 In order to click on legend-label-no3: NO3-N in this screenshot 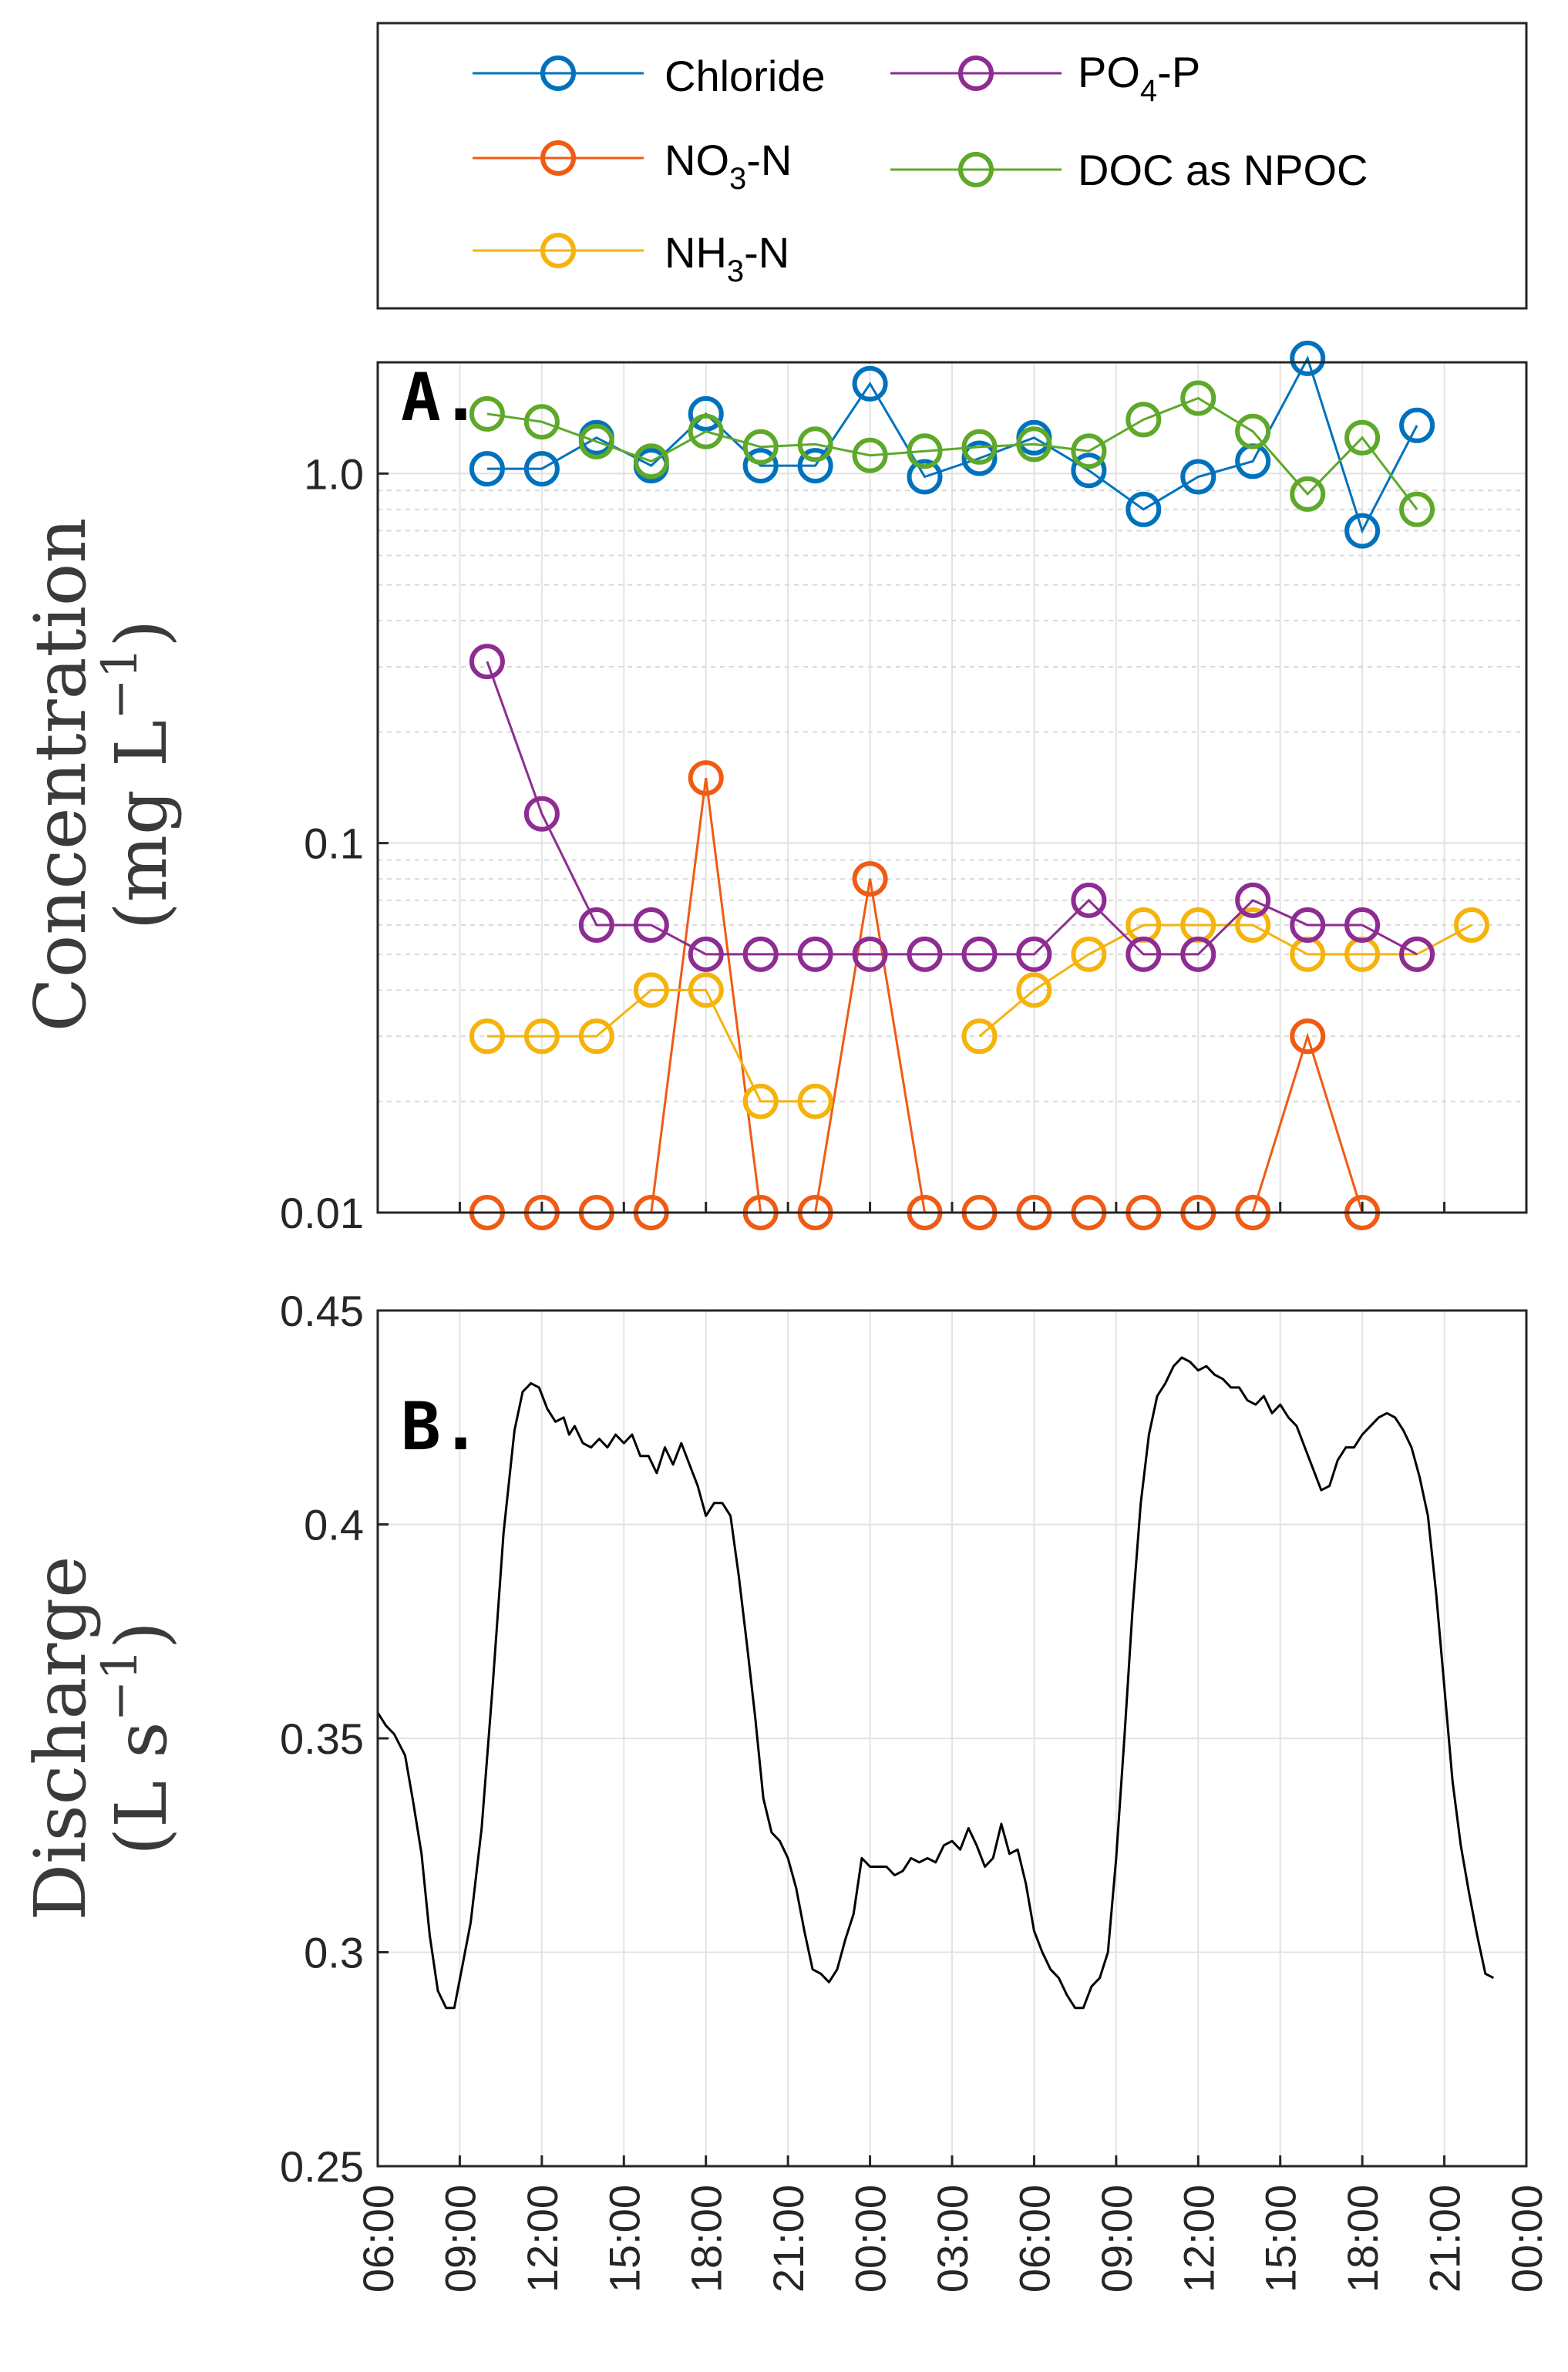, I will do `click(728, 166)`.